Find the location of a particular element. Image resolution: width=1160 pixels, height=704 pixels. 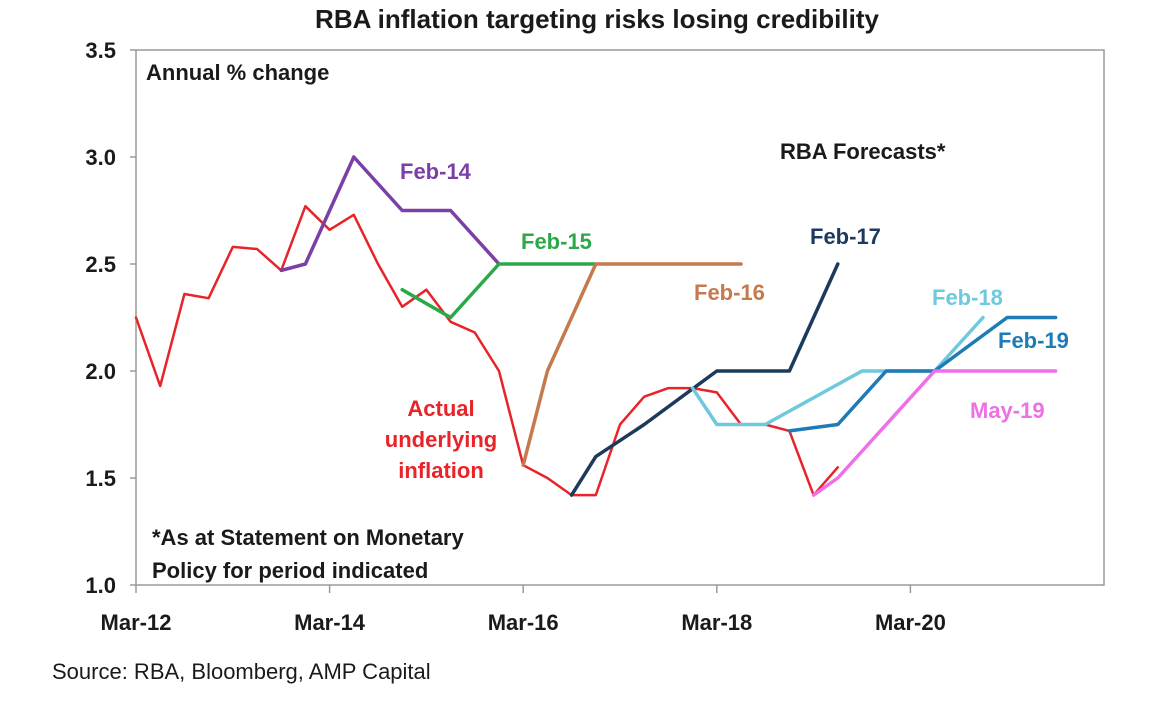

actual-inflation-label: underlying is located at coordinates (441, 439).